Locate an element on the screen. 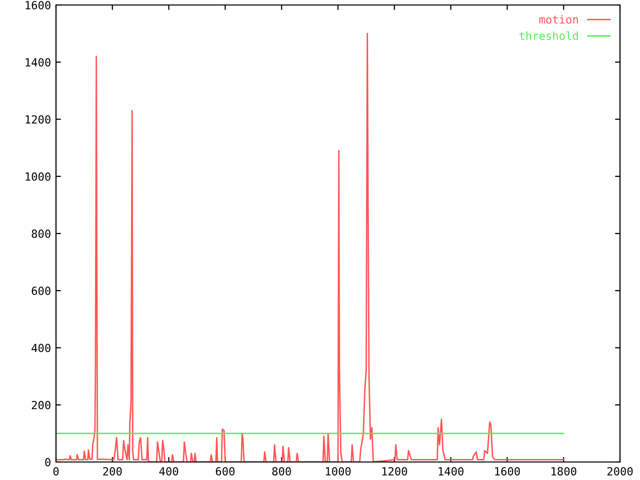  x-tick-label: 800 is located at coordinates (281, 471).